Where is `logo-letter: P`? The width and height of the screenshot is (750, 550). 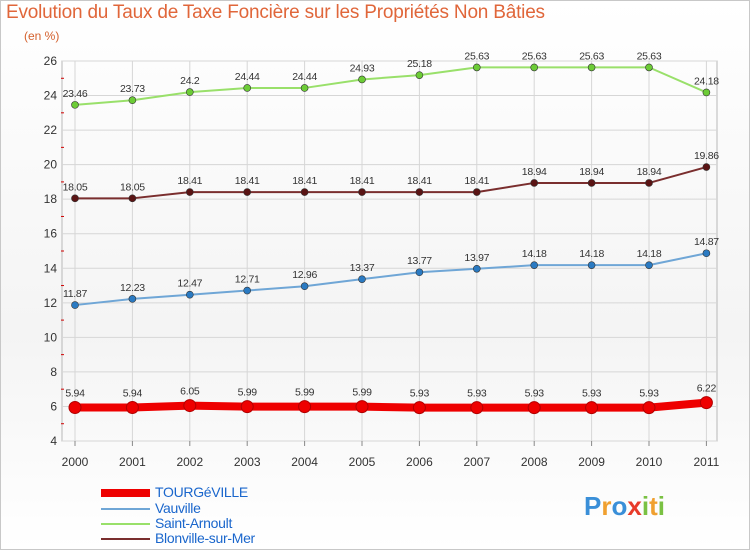 logo-letter: P is located at coordinates (593, 506).